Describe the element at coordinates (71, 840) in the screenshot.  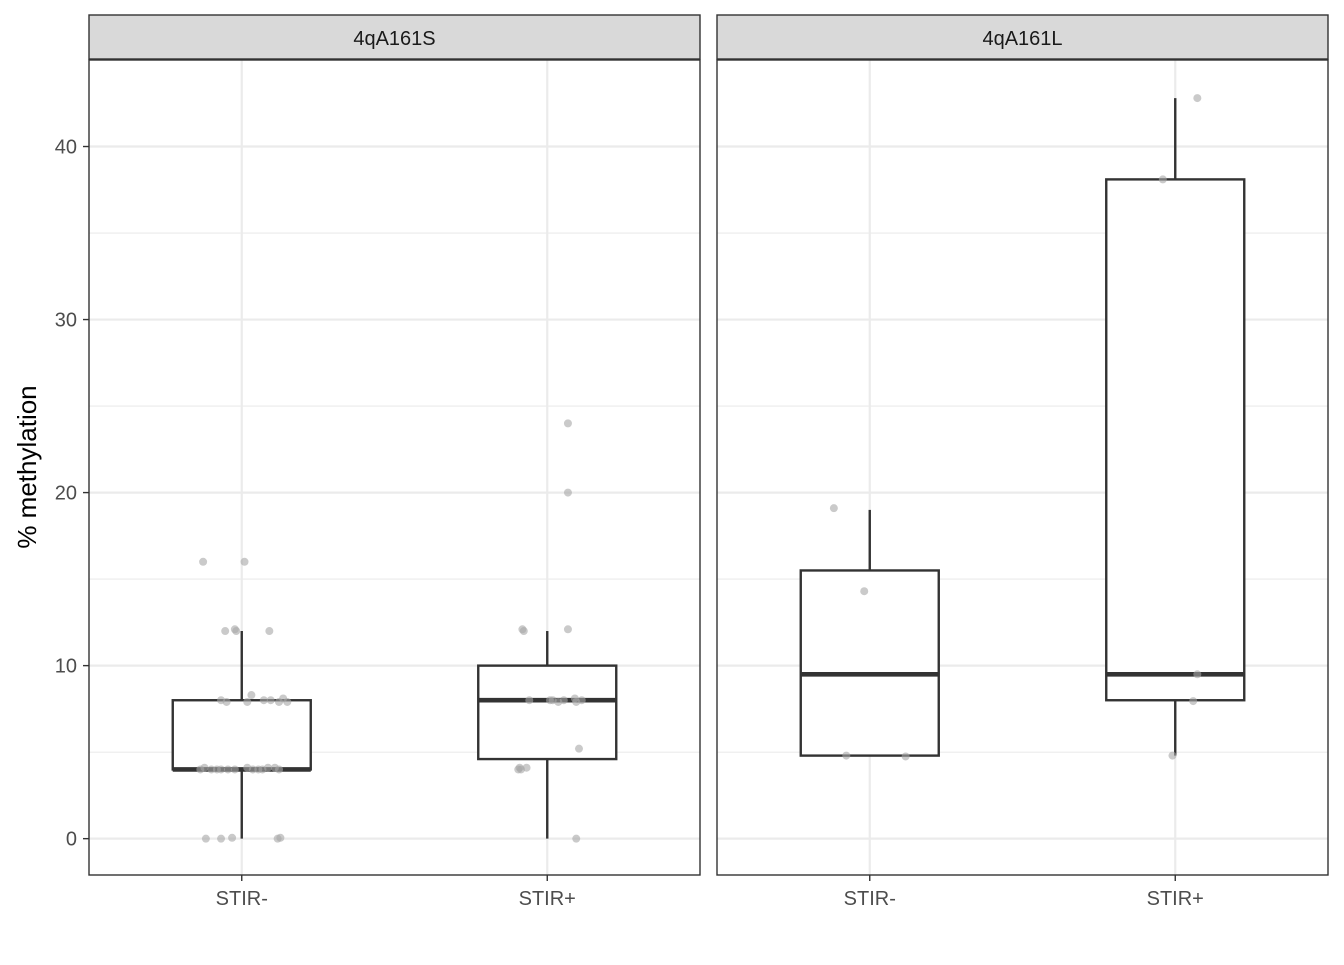
I see `y-tick-label: 0` at that location.